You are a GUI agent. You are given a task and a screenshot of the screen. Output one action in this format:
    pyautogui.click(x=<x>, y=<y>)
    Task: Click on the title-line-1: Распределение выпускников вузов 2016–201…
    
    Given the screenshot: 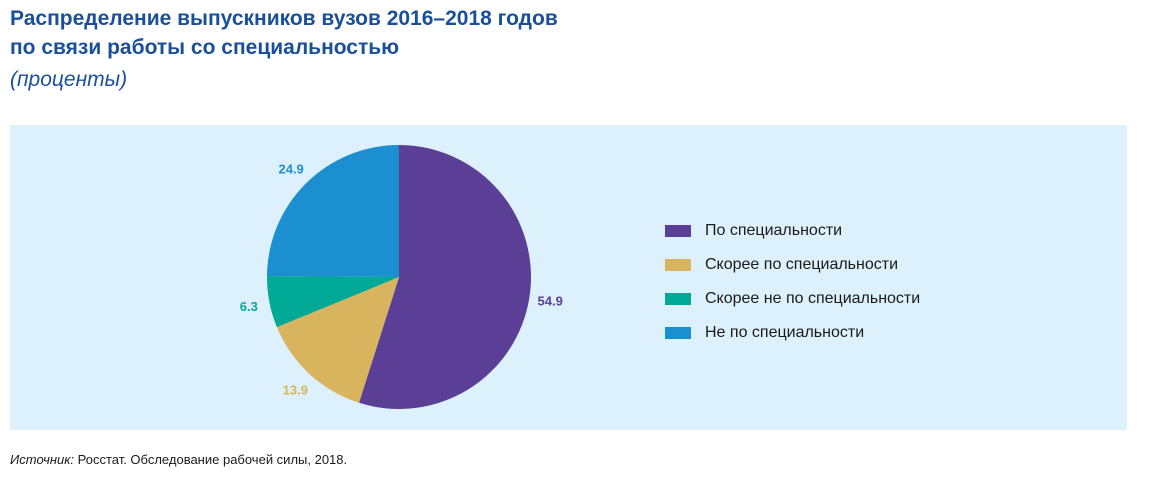 What is the action you would take?
    pyautogui.click(x=284, y=18)
    